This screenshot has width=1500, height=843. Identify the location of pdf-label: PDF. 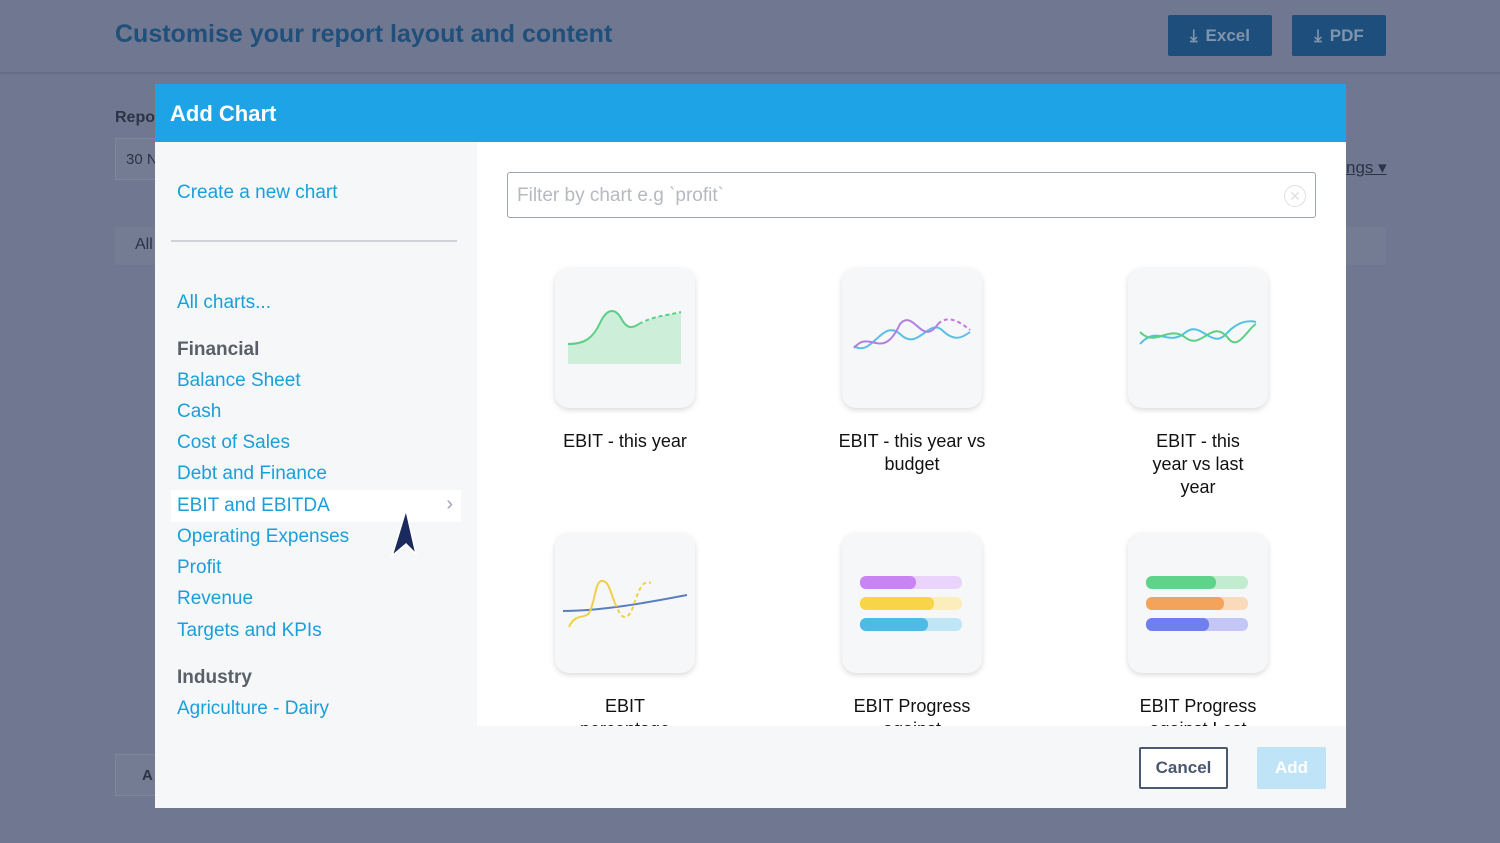
(1346, 35).